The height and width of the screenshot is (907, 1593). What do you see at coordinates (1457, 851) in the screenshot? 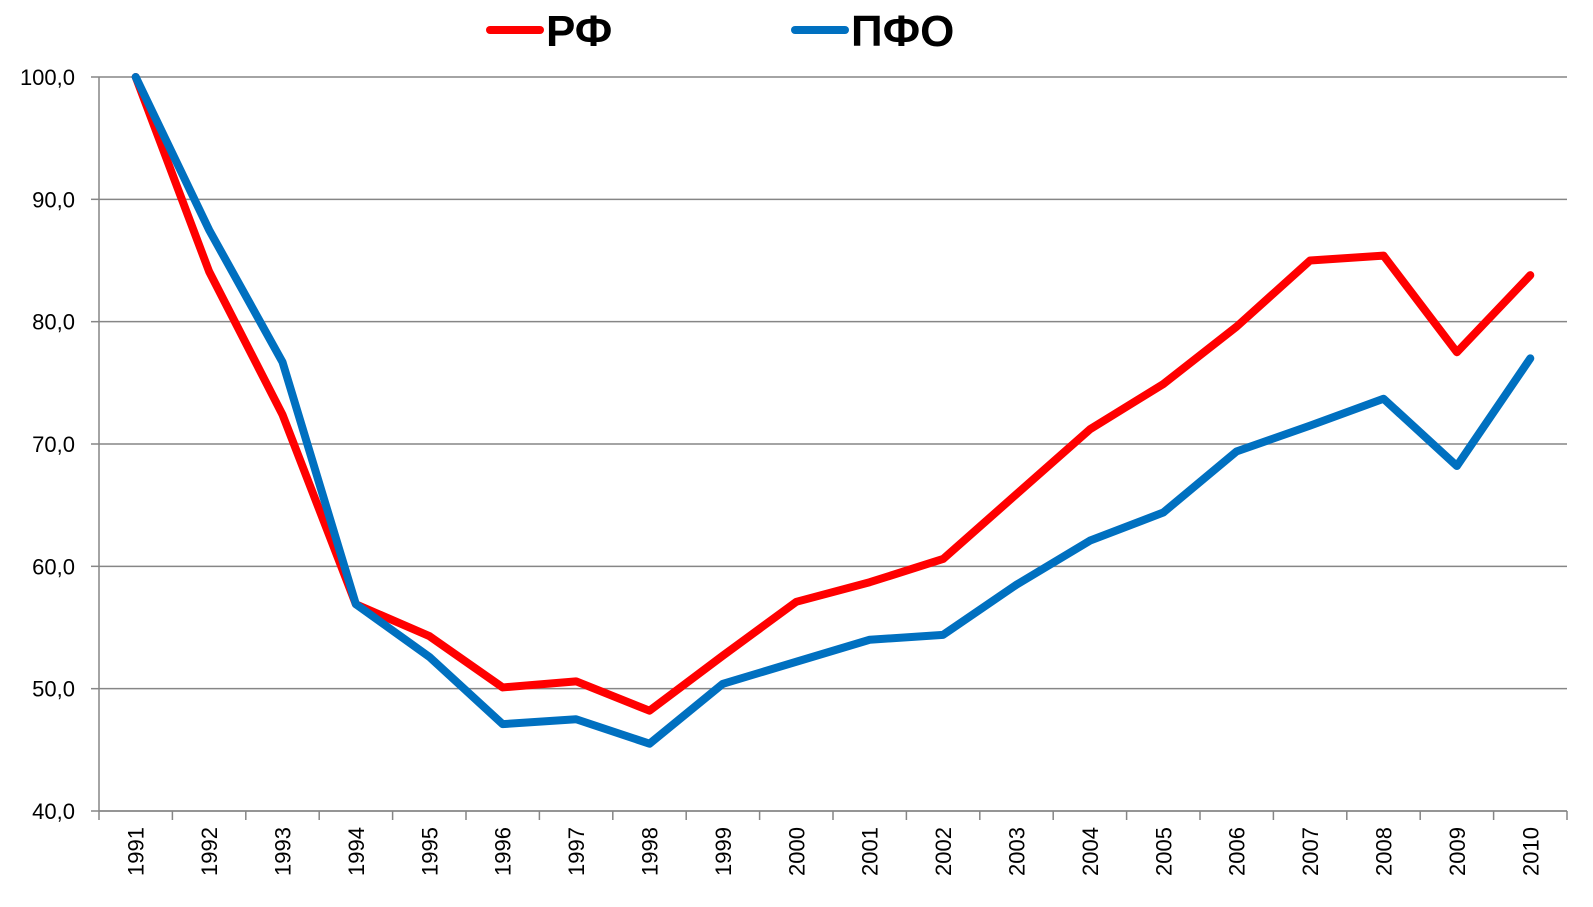
I see `x-tick-label: 2009` at bounding box center [1457, 851].